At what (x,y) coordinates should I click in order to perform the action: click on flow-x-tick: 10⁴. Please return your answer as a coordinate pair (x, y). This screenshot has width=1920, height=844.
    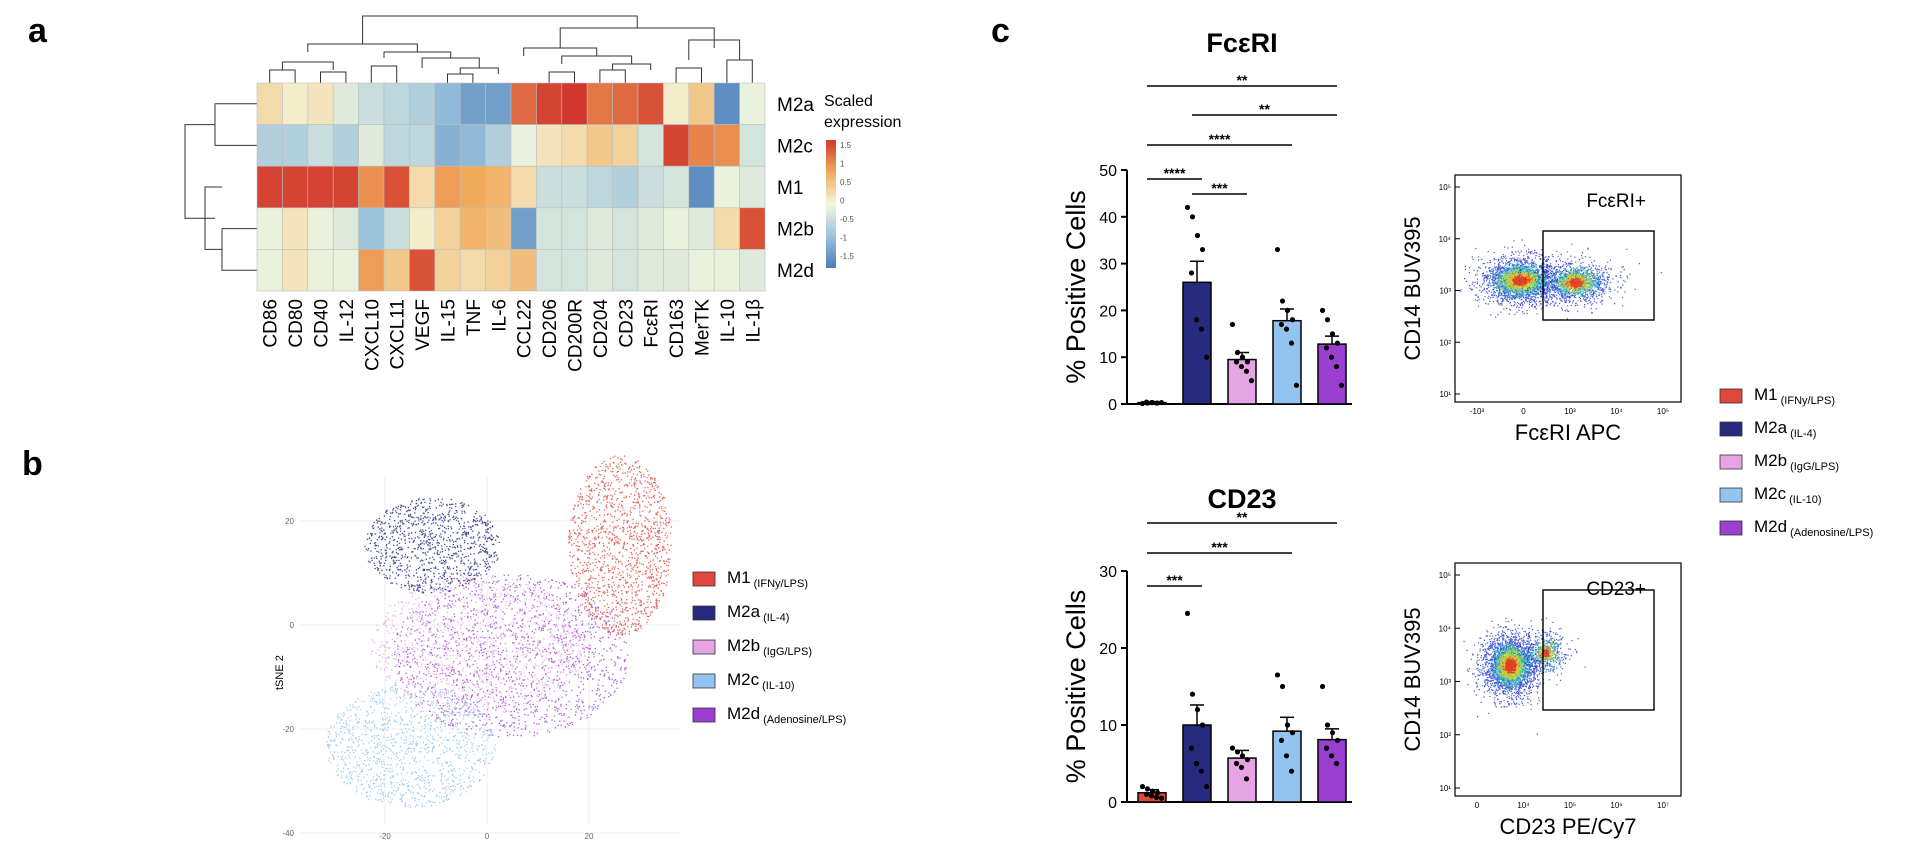
    Looking at the image, I should click on (1523, 805).